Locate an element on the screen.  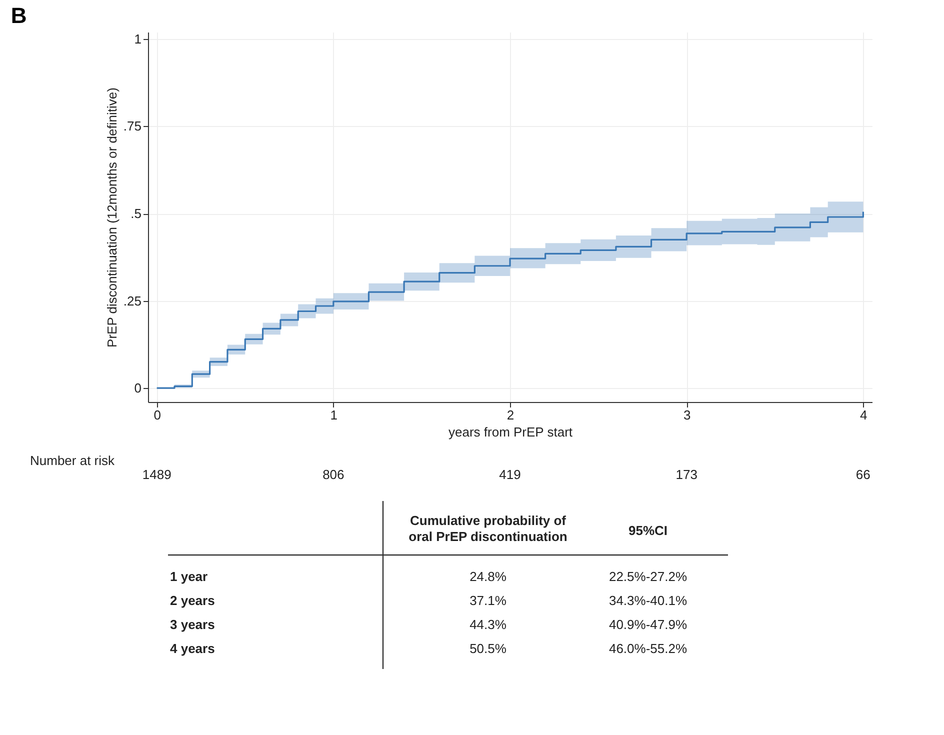
y-tick-label: 0 is located at coordinates (138, 388).